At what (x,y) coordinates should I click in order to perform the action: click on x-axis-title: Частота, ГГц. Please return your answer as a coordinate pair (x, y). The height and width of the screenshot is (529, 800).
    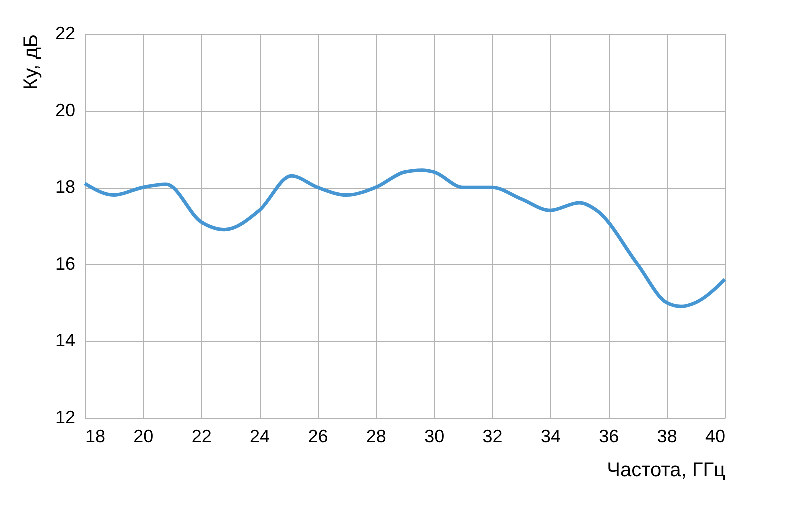
    Looking at the image, I should click on (666, 471).